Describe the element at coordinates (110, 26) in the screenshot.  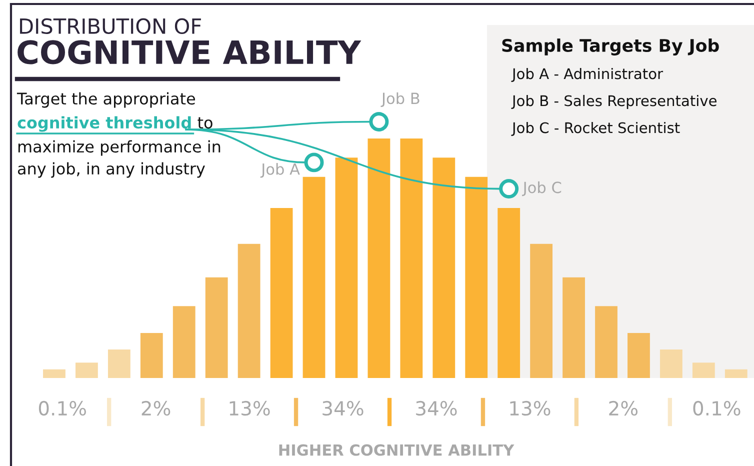
I see `chart-title: DISTRIBUTION OF` at that location.